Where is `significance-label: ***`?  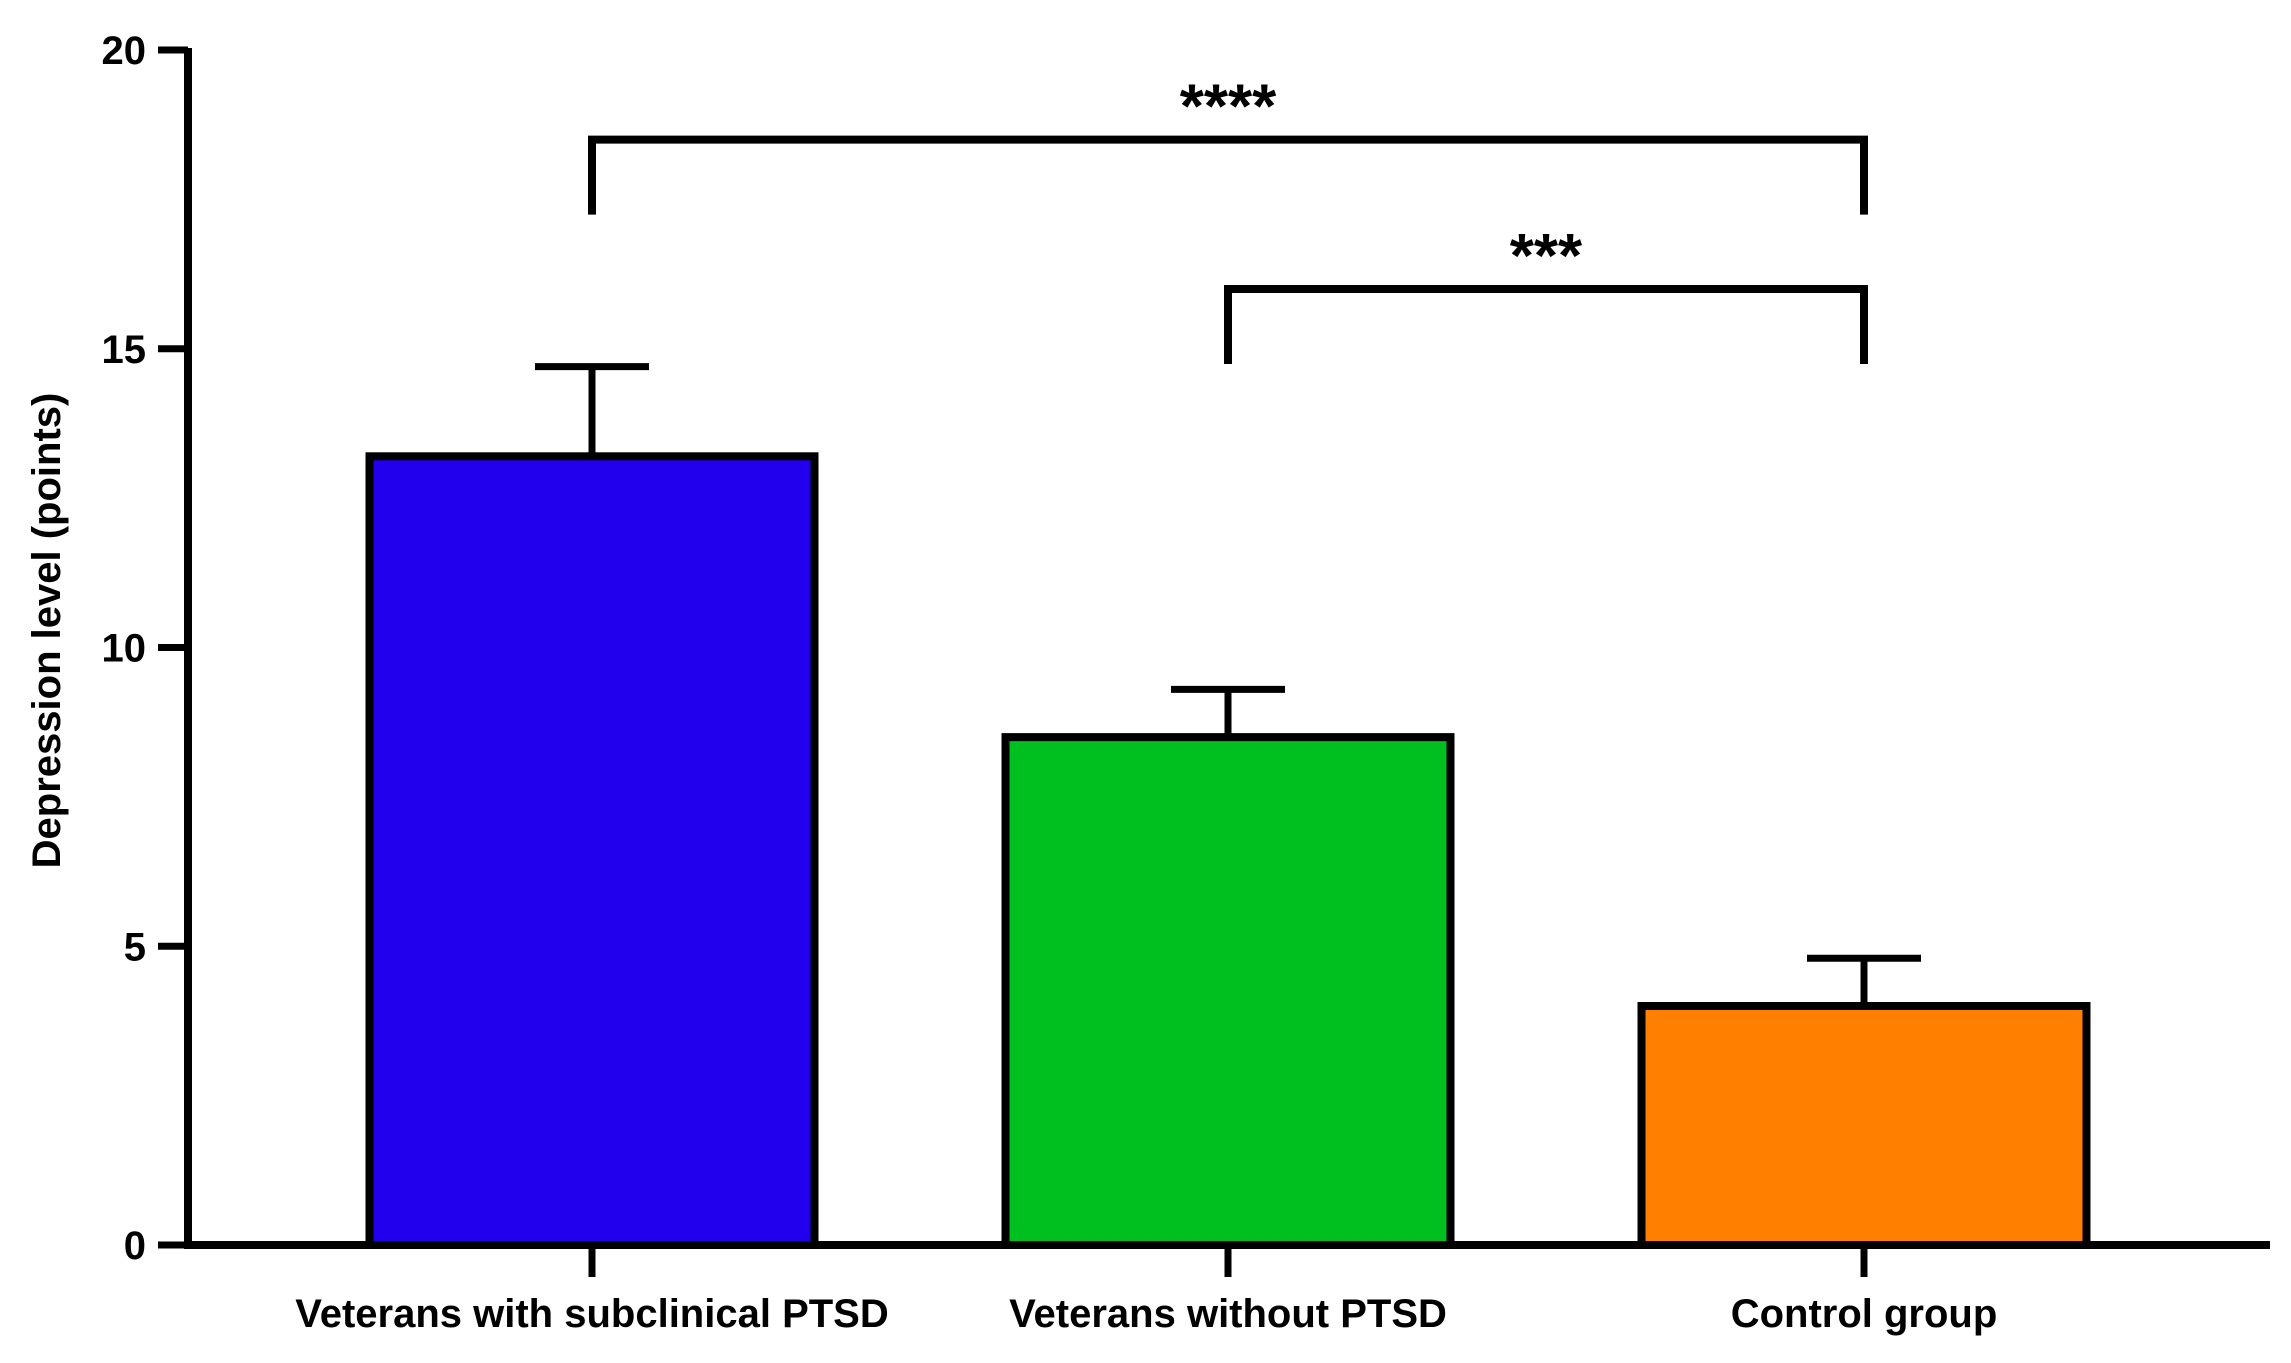 significance-label: *** is located at coordinates (1546, 256).